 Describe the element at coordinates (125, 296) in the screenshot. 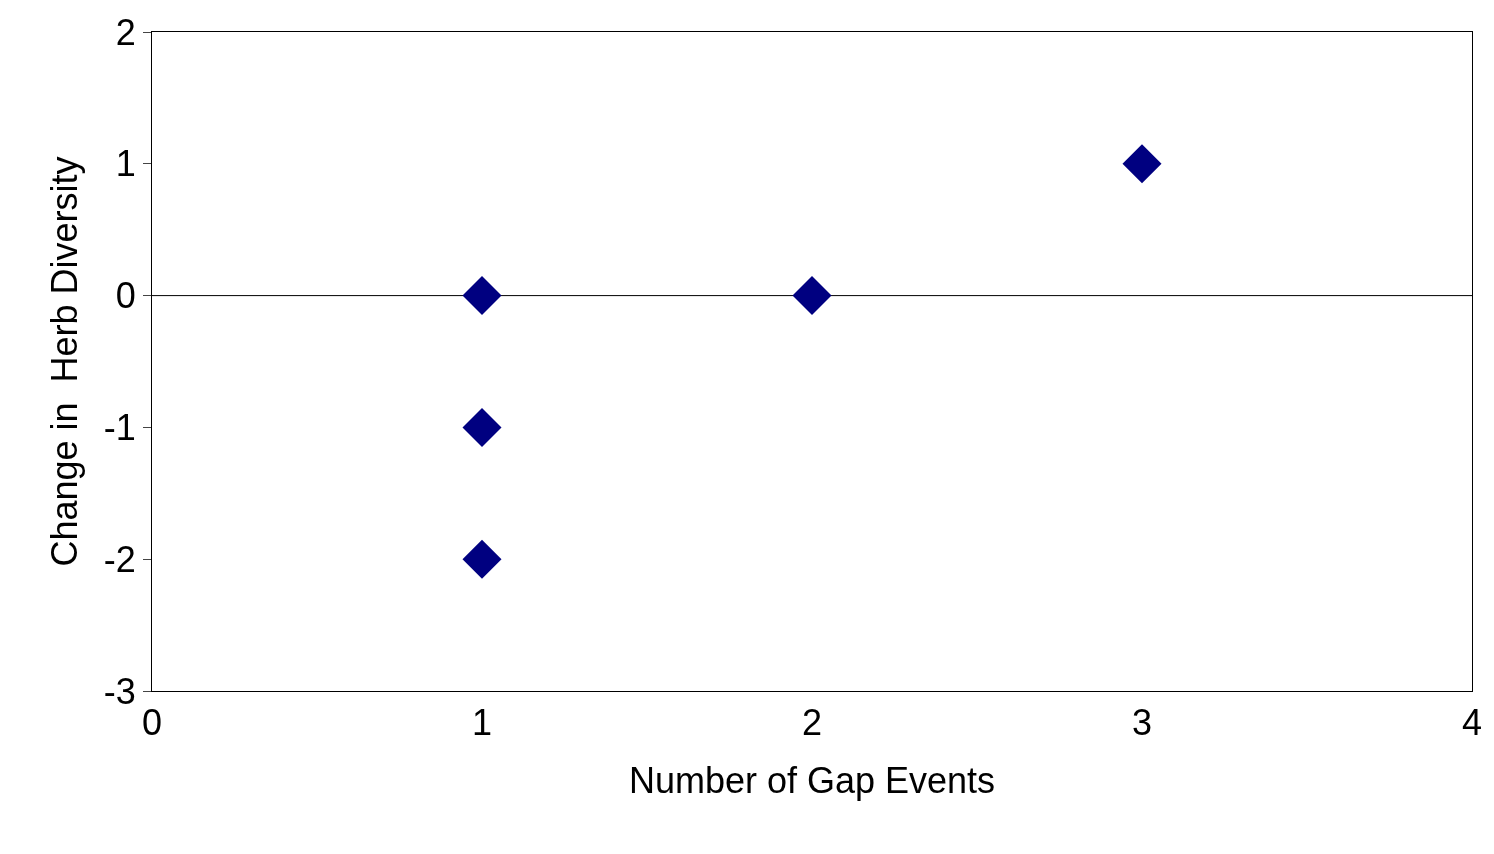

I see `y-tick-label: 0` at that location.